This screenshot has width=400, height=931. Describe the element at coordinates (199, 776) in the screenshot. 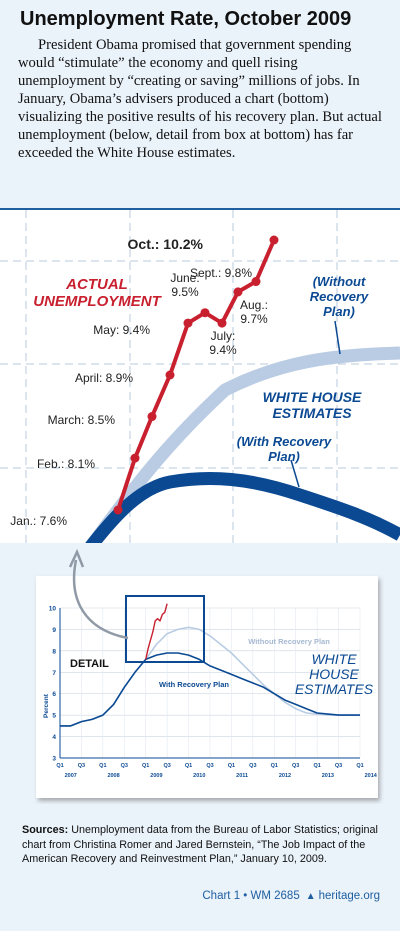

I see `inset-year-label: 2010` at that location.